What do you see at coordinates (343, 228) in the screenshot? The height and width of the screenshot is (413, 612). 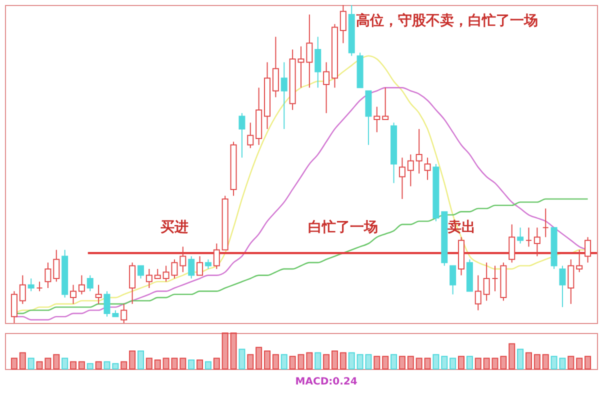 I see `annotation: 白忙了一场` at bounding box center [343, 228].